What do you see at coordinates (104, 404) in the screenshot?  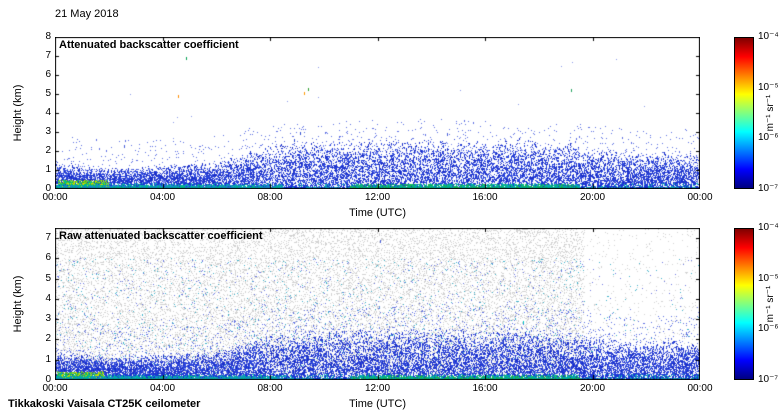 I see `instrument-label: Tikkakoski Vaisala CT25K ceilometer` at bounding box center [104, 404].